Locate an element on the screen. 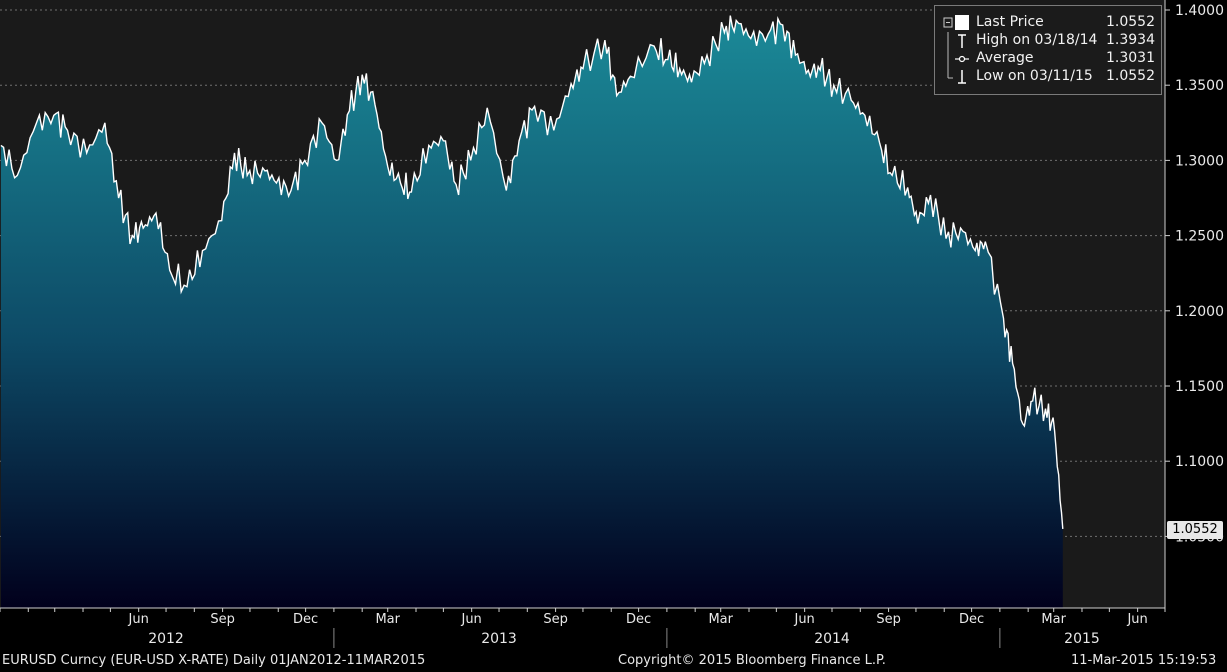 The height and width of the screenshot is (672, 1227). y-tick-label: 1.3000 is located at coordinates (1199, 161).